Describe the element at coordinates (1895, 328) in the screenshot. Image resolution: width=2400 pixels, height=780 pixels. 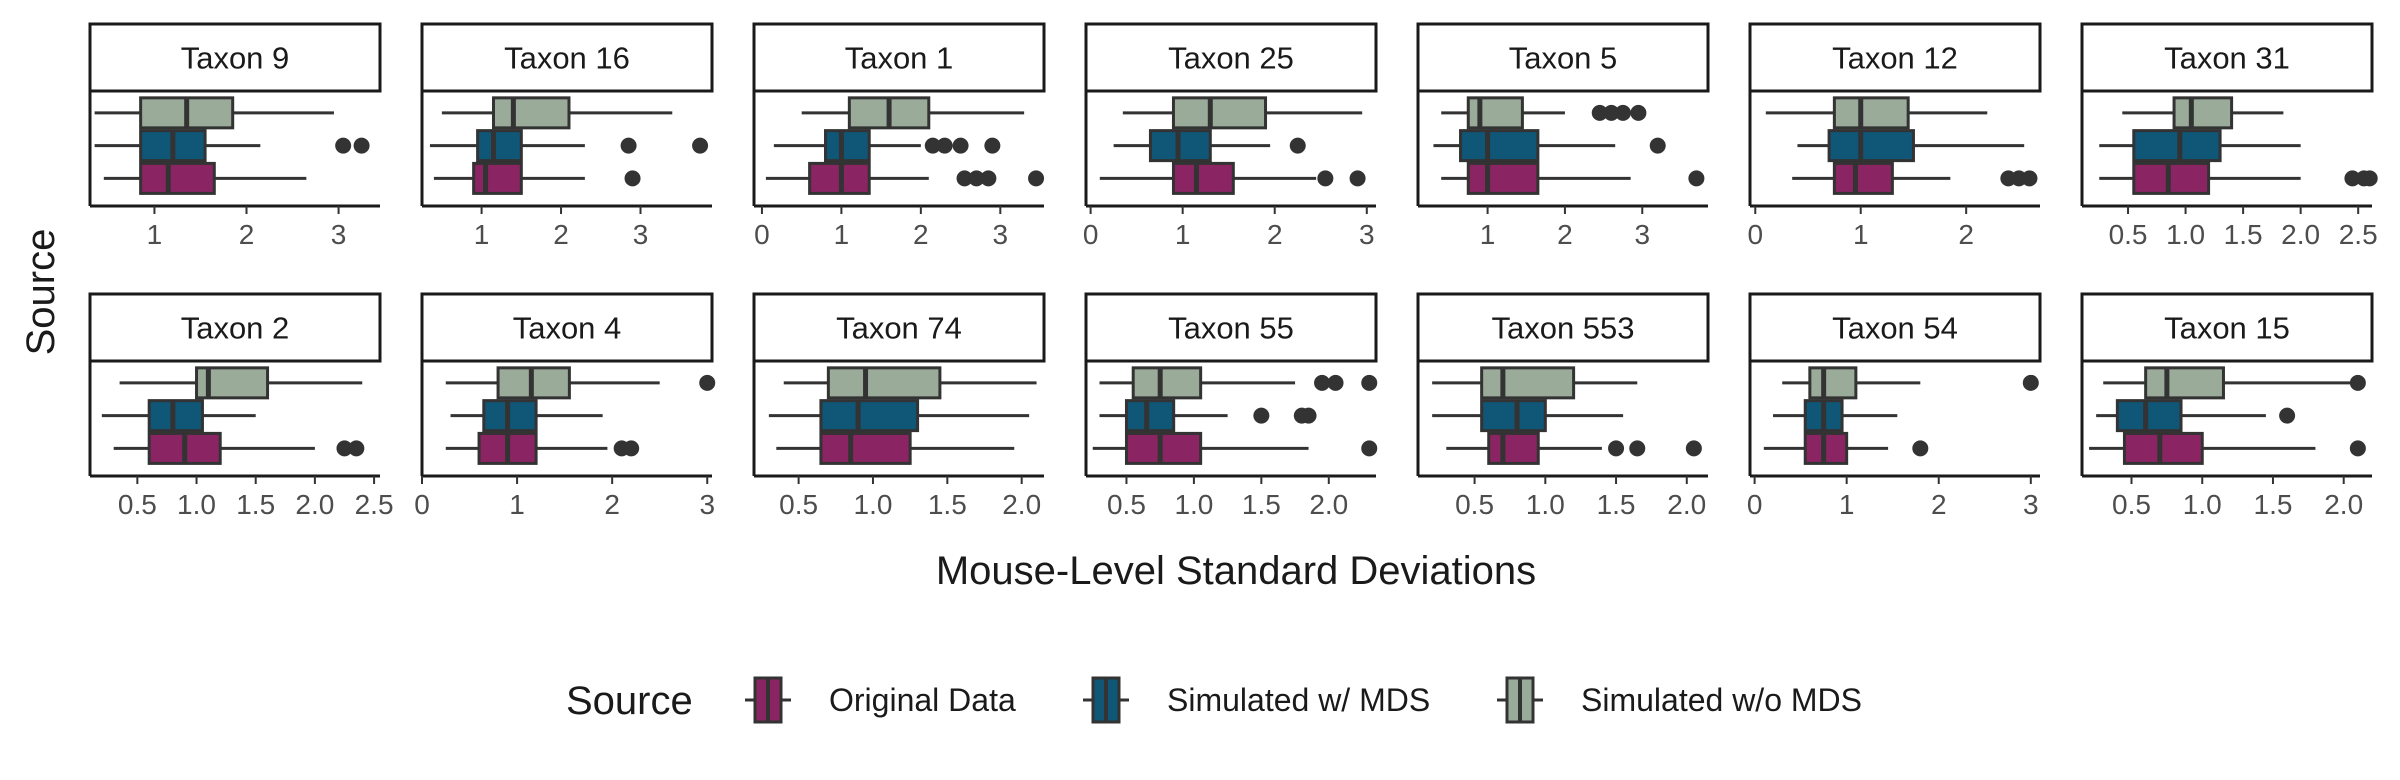
I see `facet-title: Taxon 54` at that location.